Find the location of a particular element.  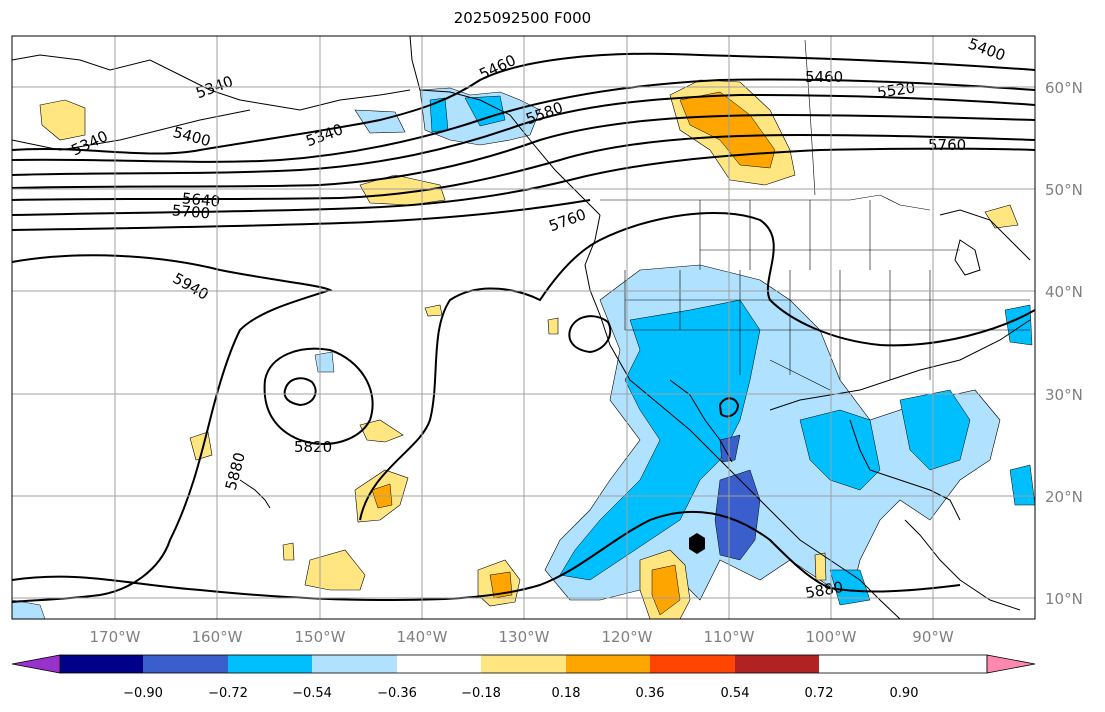

lat-label: 20°N is located at coordinates (1064, 497).